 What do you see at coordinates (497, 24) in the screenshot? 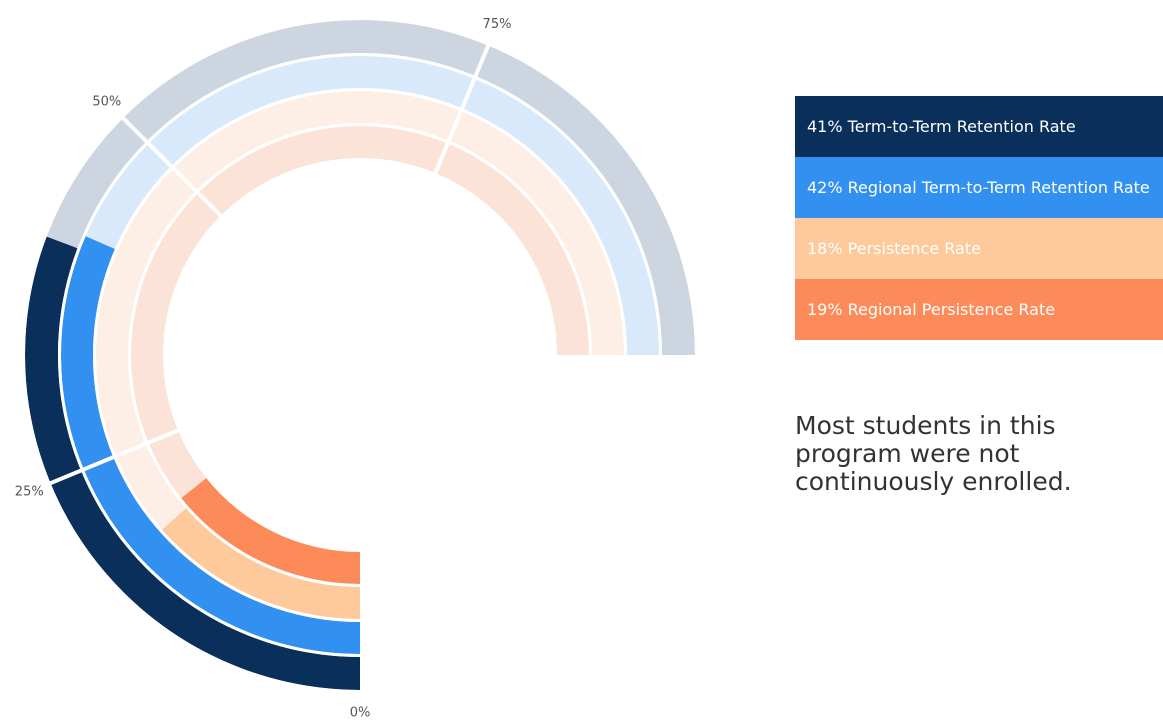
I see `tick-label: 75%` at bounding box center [497, 24].